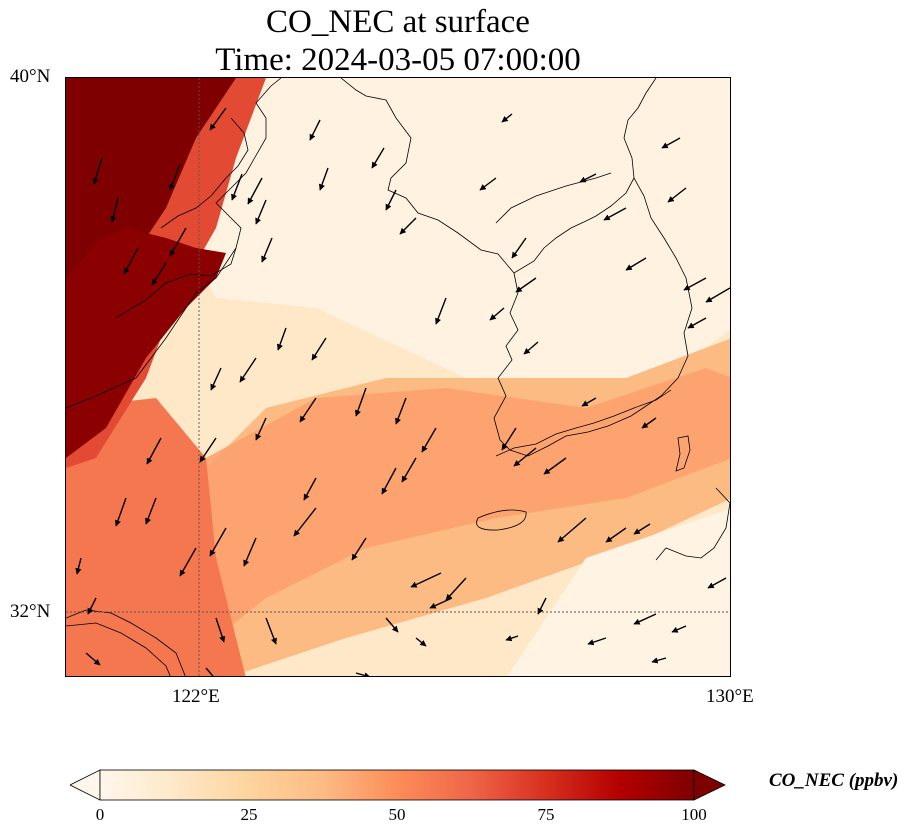 Image resolution: width=920 pixels, height=836 pixels. Describe the element at coordinates (397, 814) in the screenshot. I see `colorbar-tick-50: 50` at that location.